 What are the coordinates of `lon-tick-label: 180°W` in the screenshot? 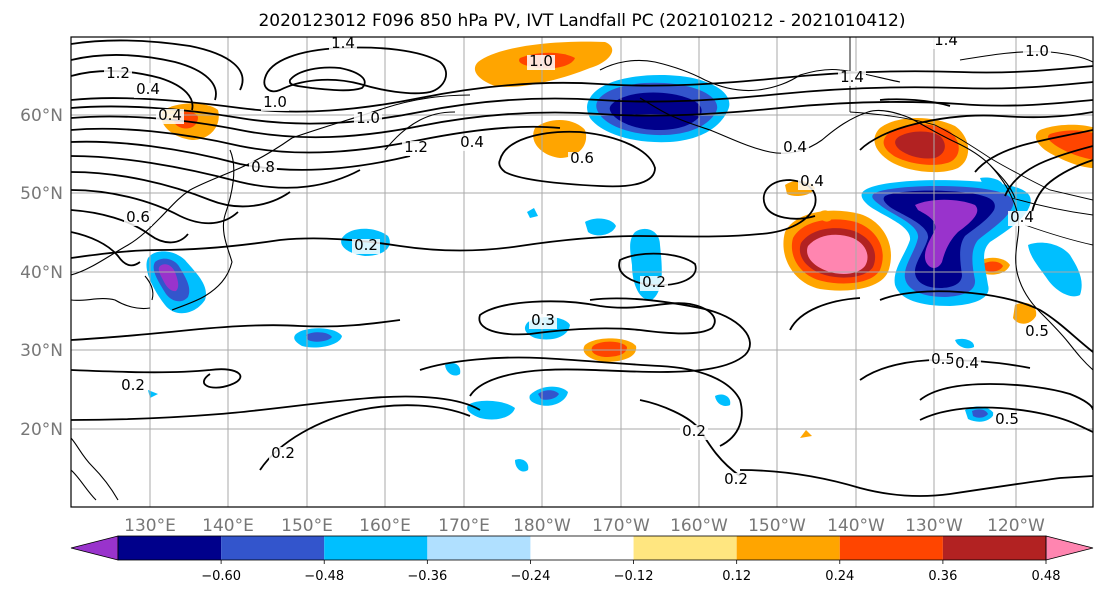 It's located at (542, 526).